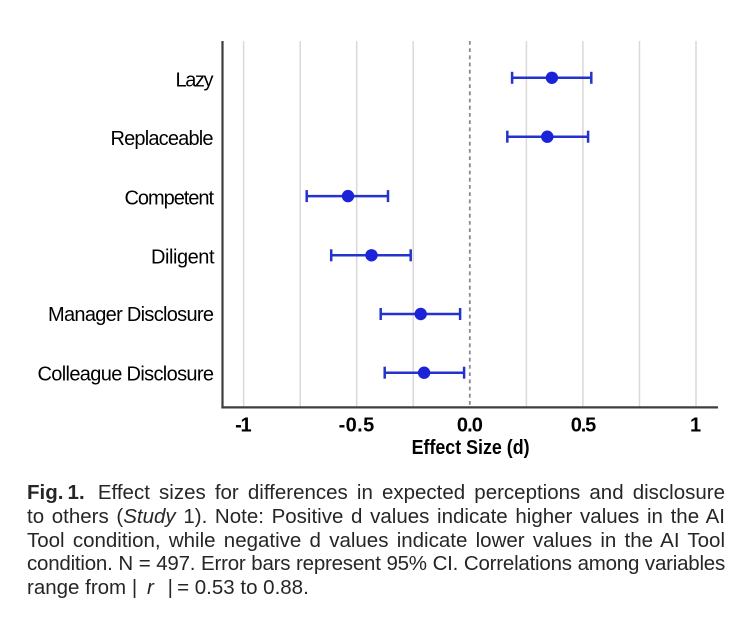  Describe the element at coordinates (584, 425) in the screenshot. I see `svg-text: 0.5` at that location.